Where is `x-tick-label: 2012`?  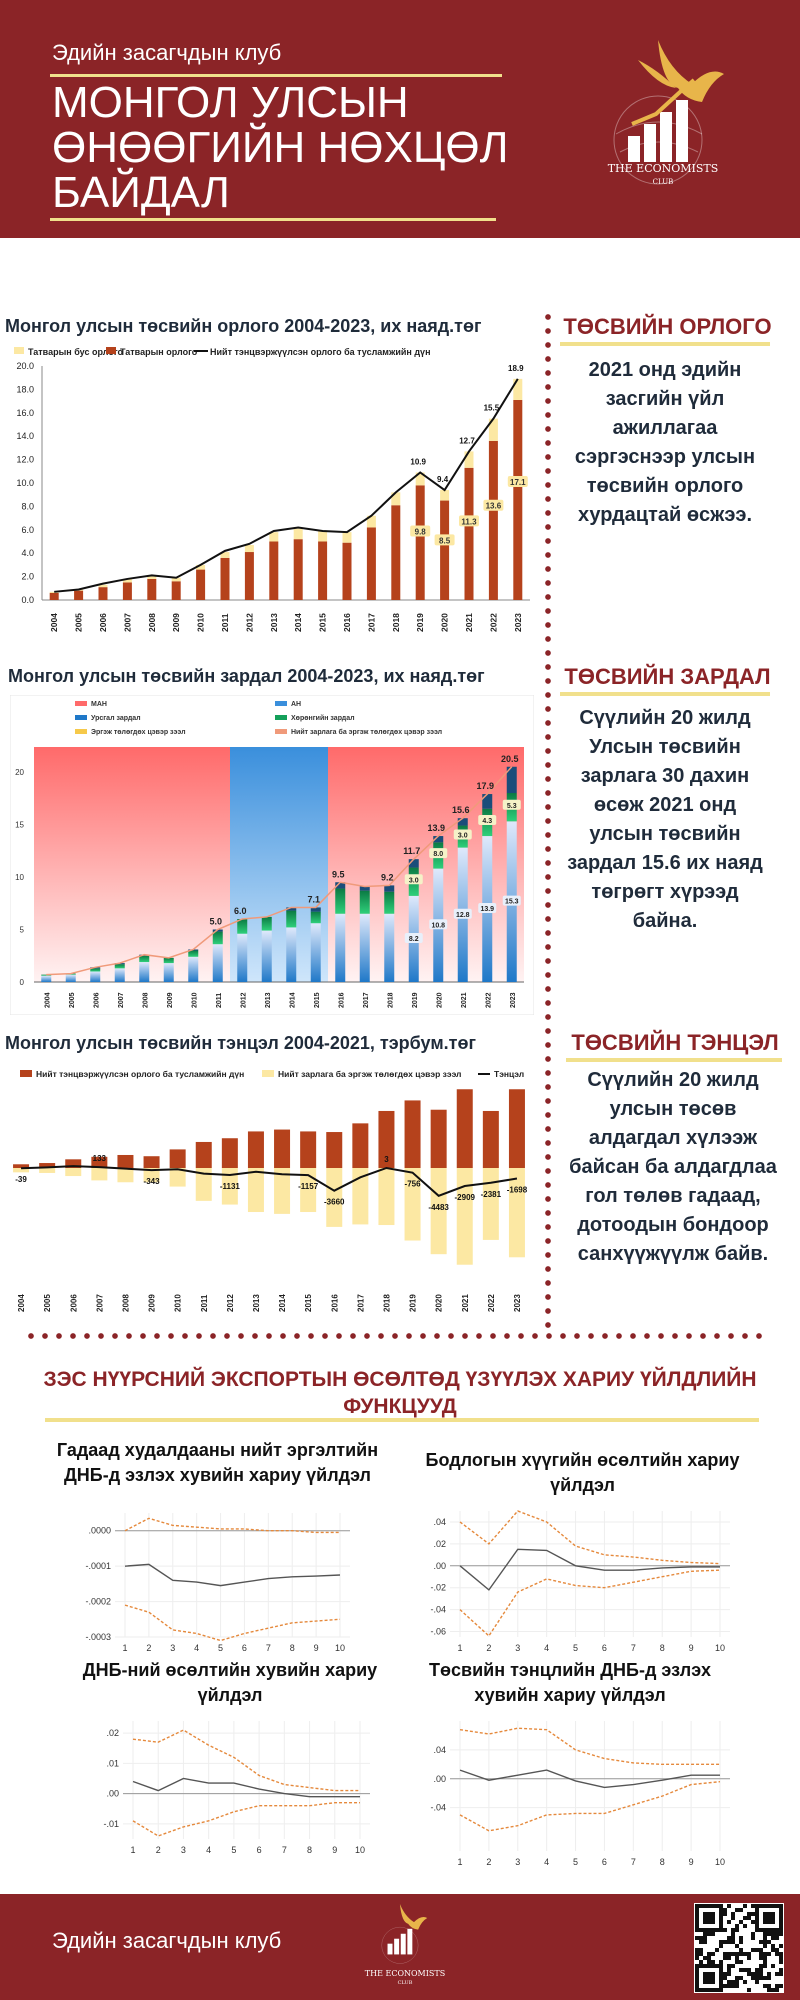 x-tick-label: 2012 is located at coordinates (243, 1000).